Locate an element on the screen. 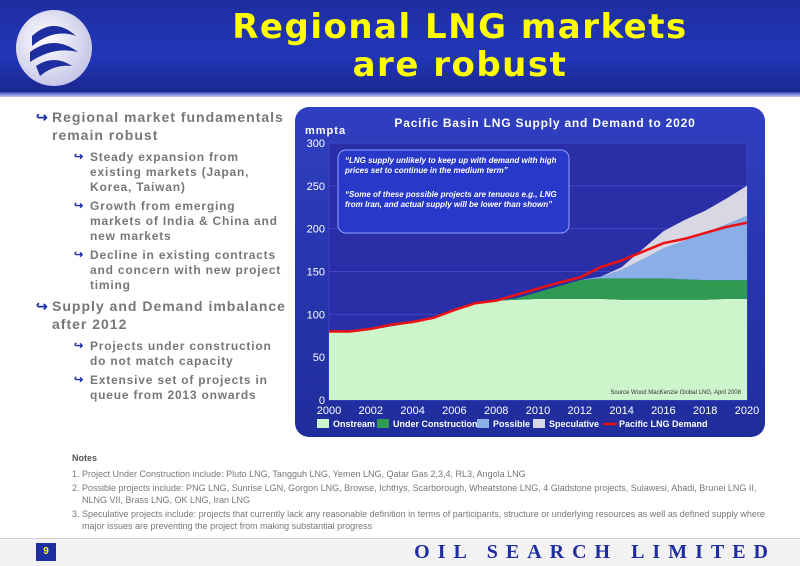 The height and width of the screenshot is (566, 800). slide-title: Regional LNG markets are robust is located at coordinates (460, 46).